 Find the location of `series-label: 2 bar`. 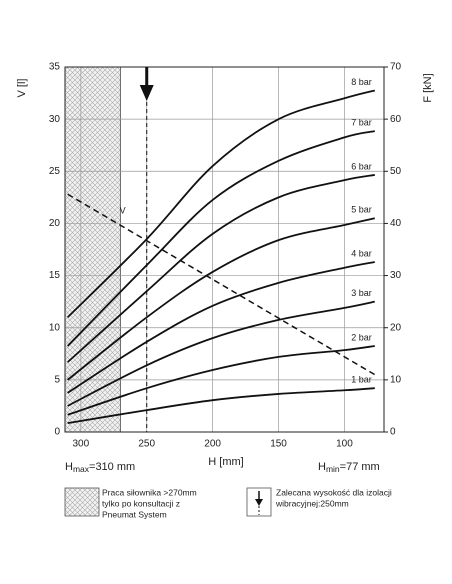

series-label: 2 bar is located at coordinates (361, 337).